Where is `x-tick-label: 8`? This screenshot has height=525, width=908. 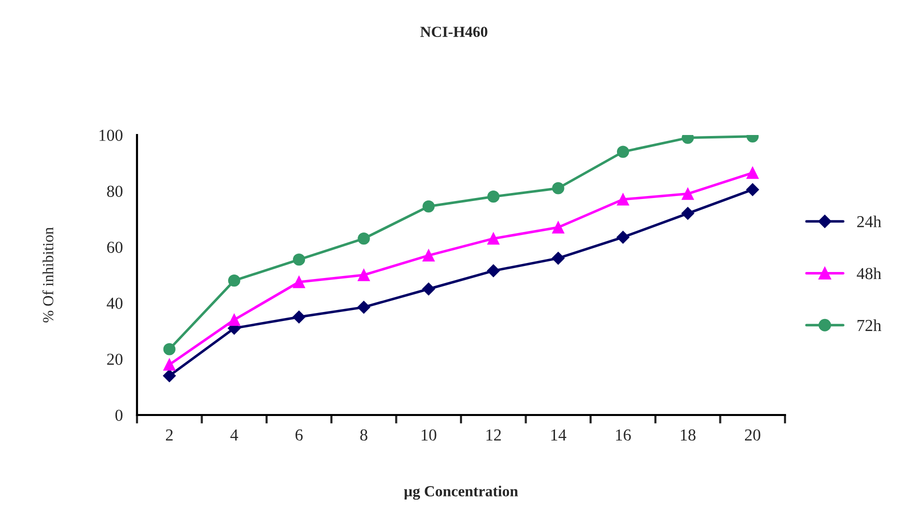
x-tick-label: 8 is located at coordinates (364, 435).